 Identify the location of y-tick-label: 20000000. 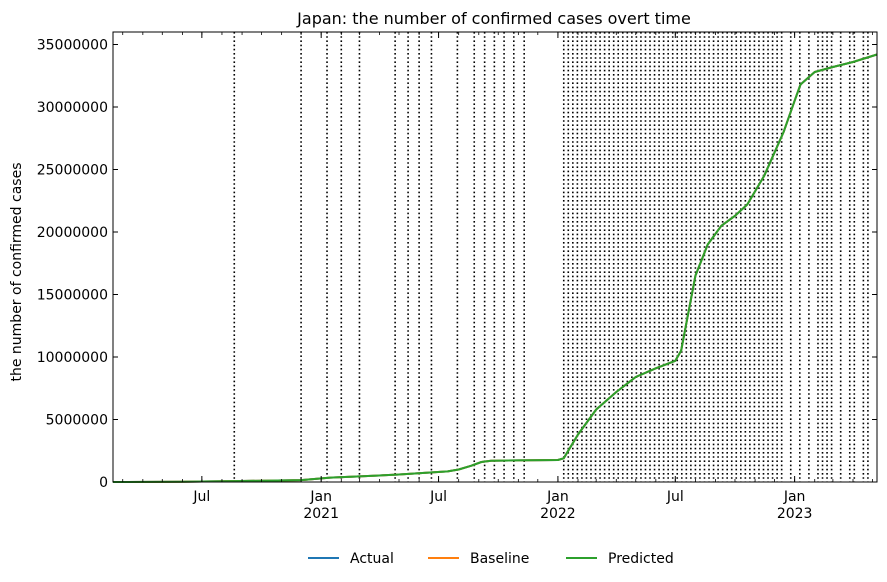
(72, 233).